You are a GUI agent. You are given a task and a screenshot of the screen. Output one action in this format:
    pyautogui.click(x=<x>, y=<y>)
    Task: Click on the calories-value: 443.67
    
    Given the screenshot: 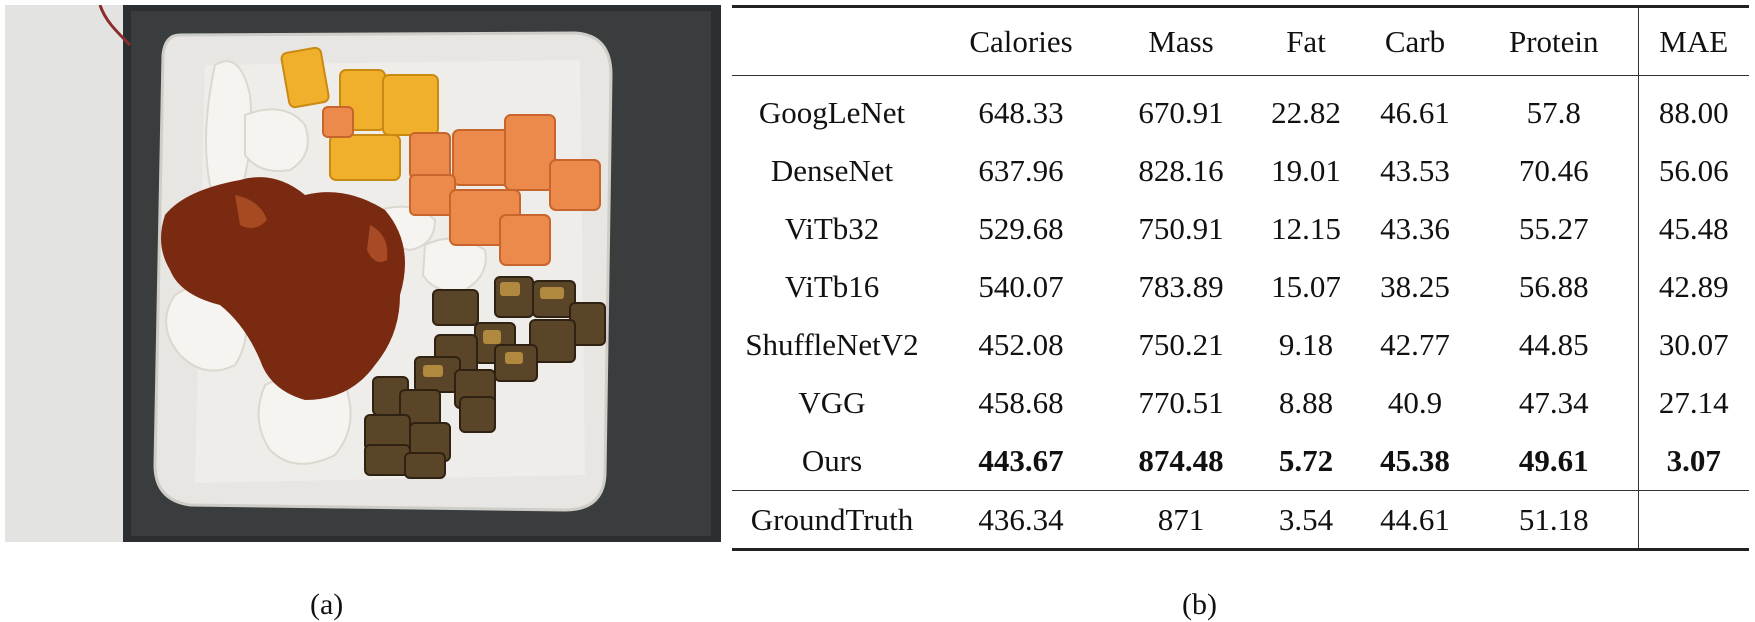 What is the action you would take?
    pyautogui.click(x=1021, y=460)
    